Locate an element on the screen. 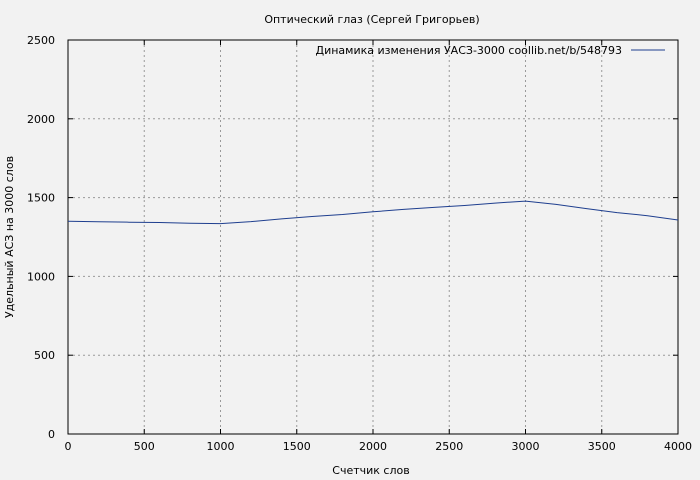  x-axis-label: Счетчик слов is located at coordinates (370, 470).